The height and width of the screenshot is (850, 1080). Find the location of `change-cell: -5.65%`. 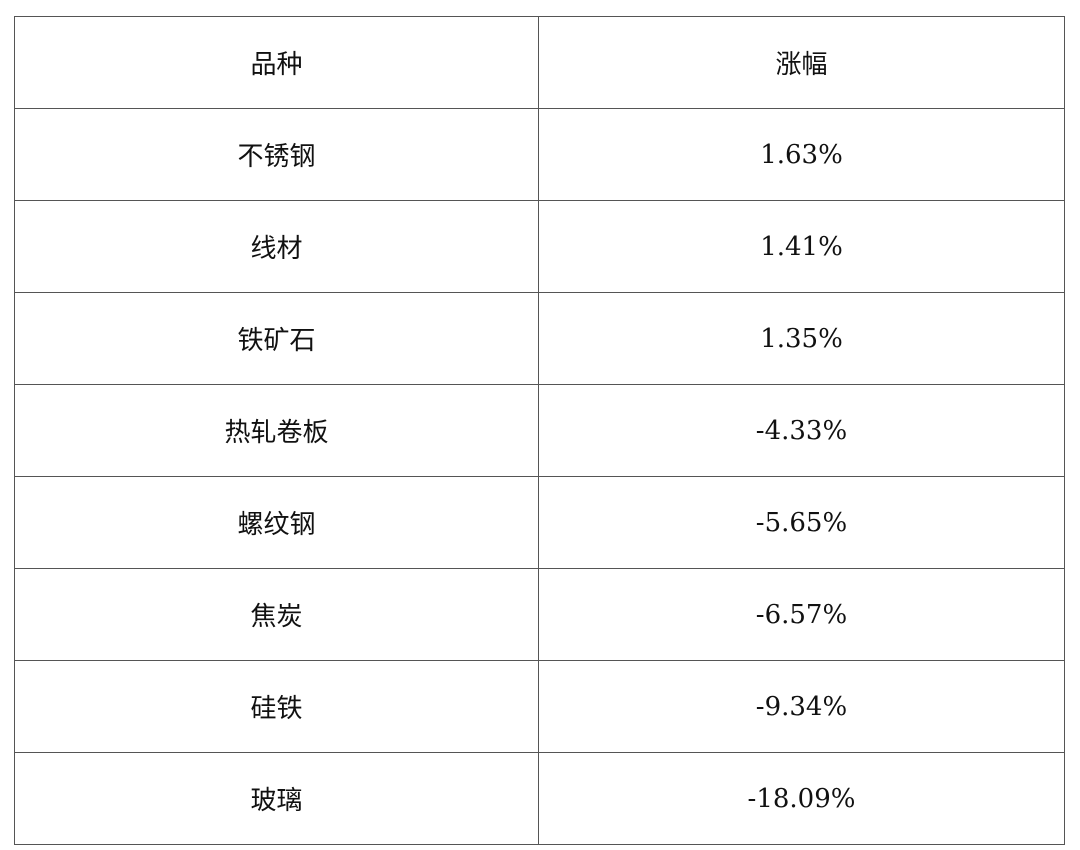

change-cell: -5.65% is located at coordinates (801, 522).